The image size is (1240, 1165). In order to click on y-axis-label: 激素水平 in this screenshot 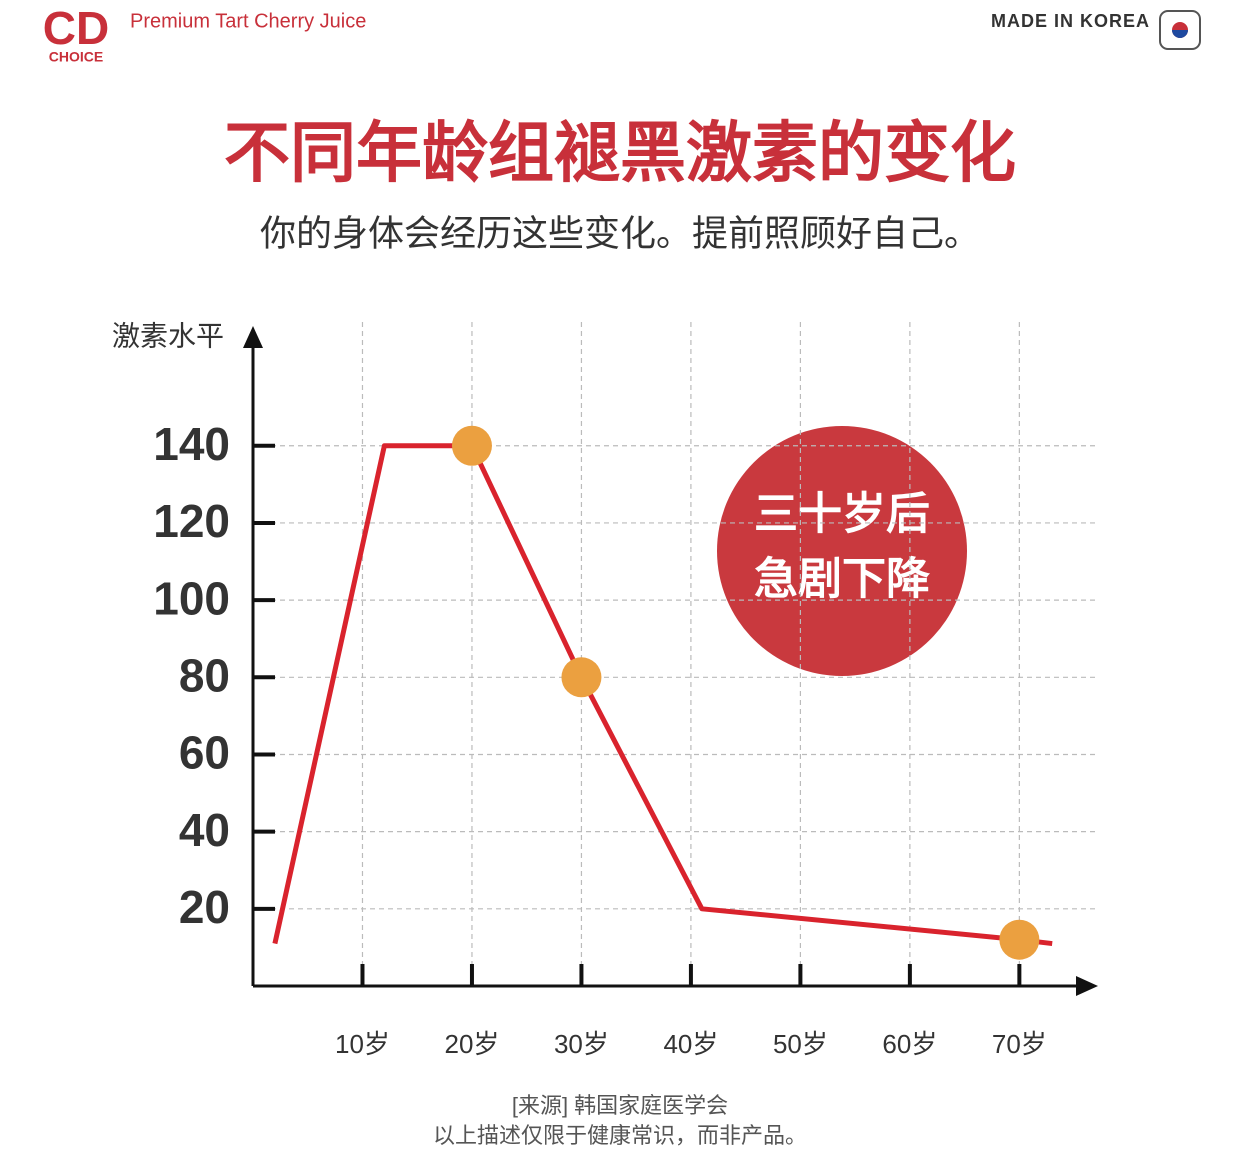, I will do `click(168, 335)`.